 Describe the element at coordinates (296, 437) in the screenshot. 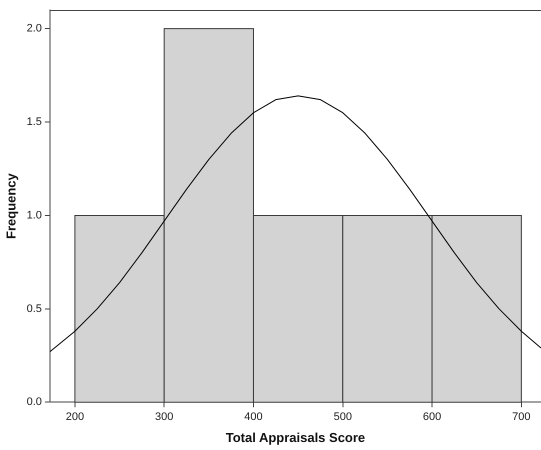

I see `x-axis-title: Total Appraisals Score` at that location.